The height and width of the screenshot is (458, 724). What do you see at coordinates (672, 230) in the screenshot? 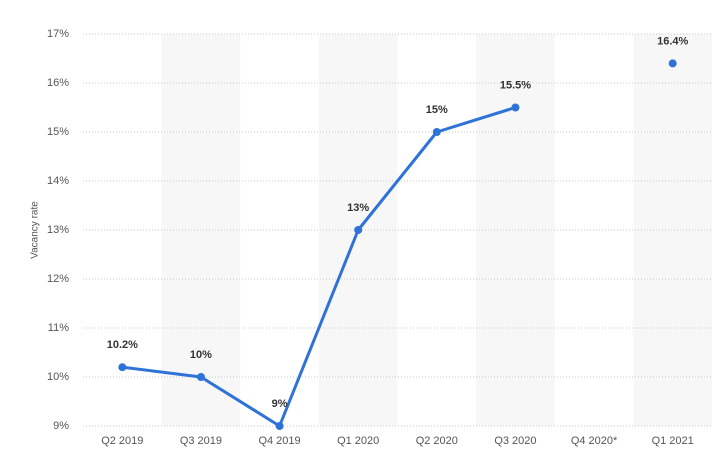
I see `band` at bounding box center [672, 230].